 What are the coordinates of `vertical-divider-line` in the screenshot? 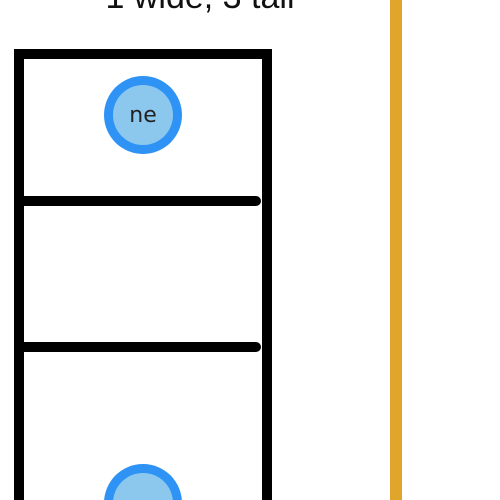 It's located at (396, 250).